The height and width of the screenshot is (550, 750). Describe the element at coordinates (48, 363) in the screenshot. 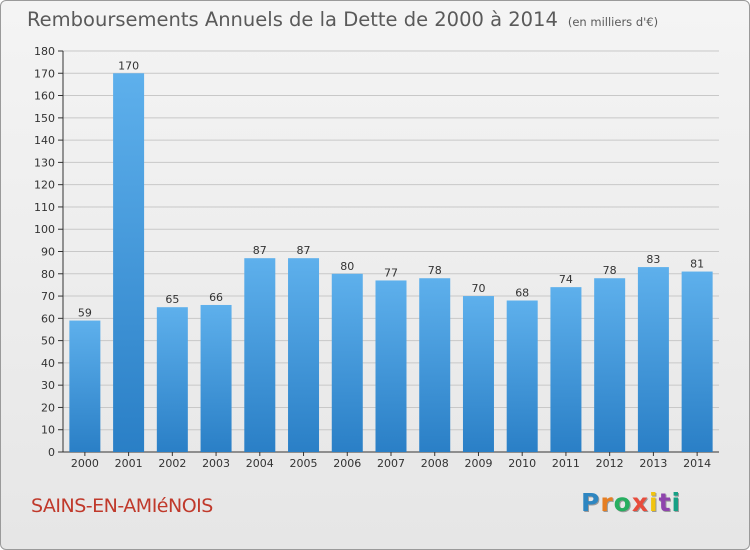

I see `y-tick-label-40: 40` at that location.